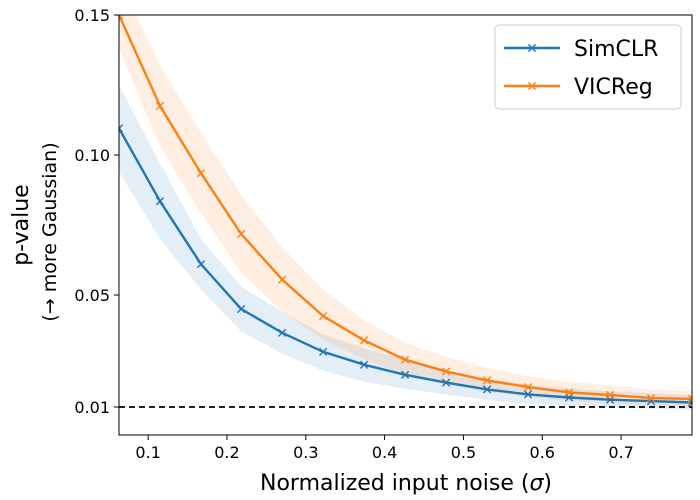 The image size is (700, 500). What do you see at coordinates (620, 452) in the screenshot?
I see `x-tick-label: 0.7` at bounding box center [620, 452].